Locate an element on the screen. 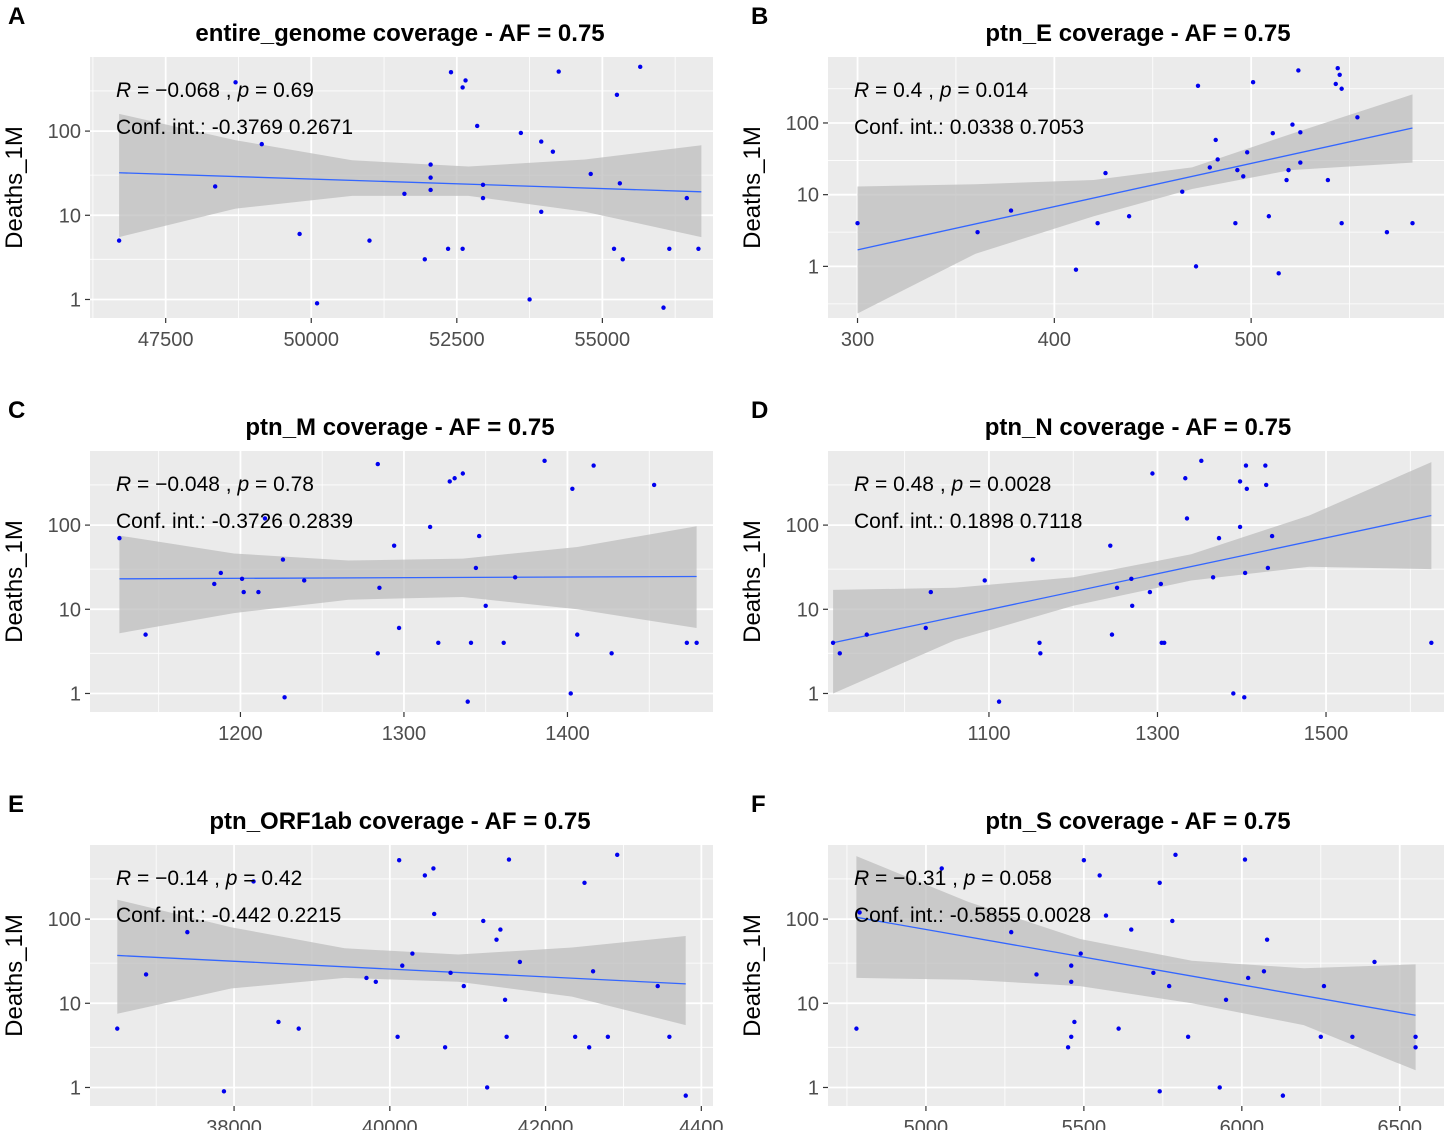  confidence-interval-annotation: Conf. int.: -0.442 0.2215 is located at coordinates (228, 915).